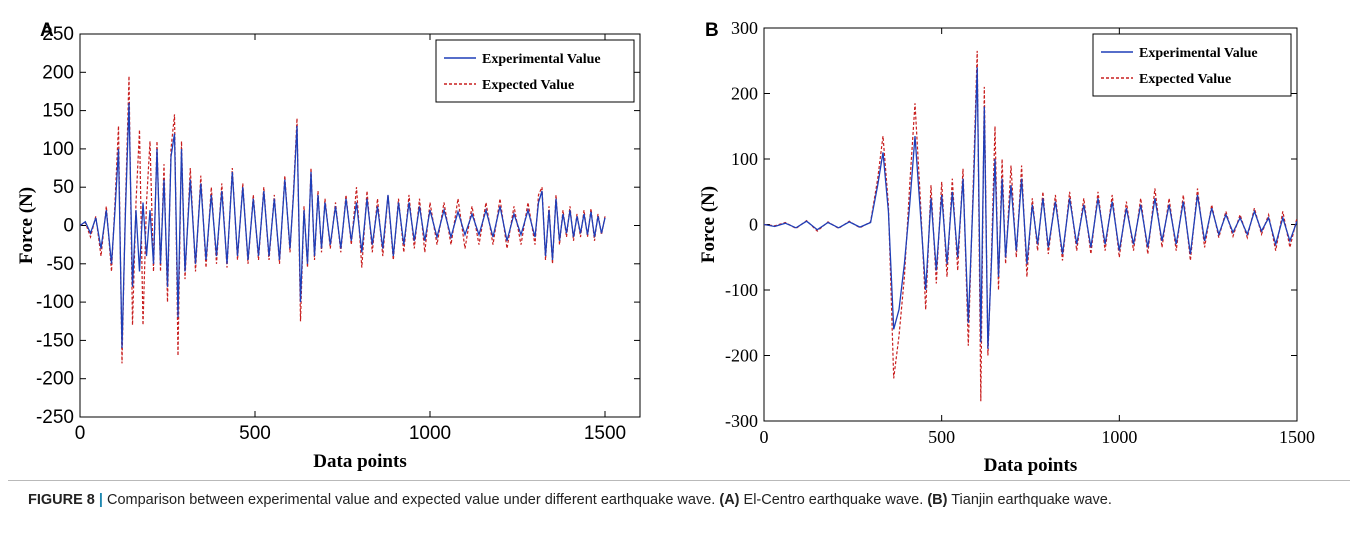 This screenshot has width=1358, height=558. What do you see at coordinates (63, 187) in the screenshot?
I see `y-tick-label: 50` at bounding box center [63, 187].